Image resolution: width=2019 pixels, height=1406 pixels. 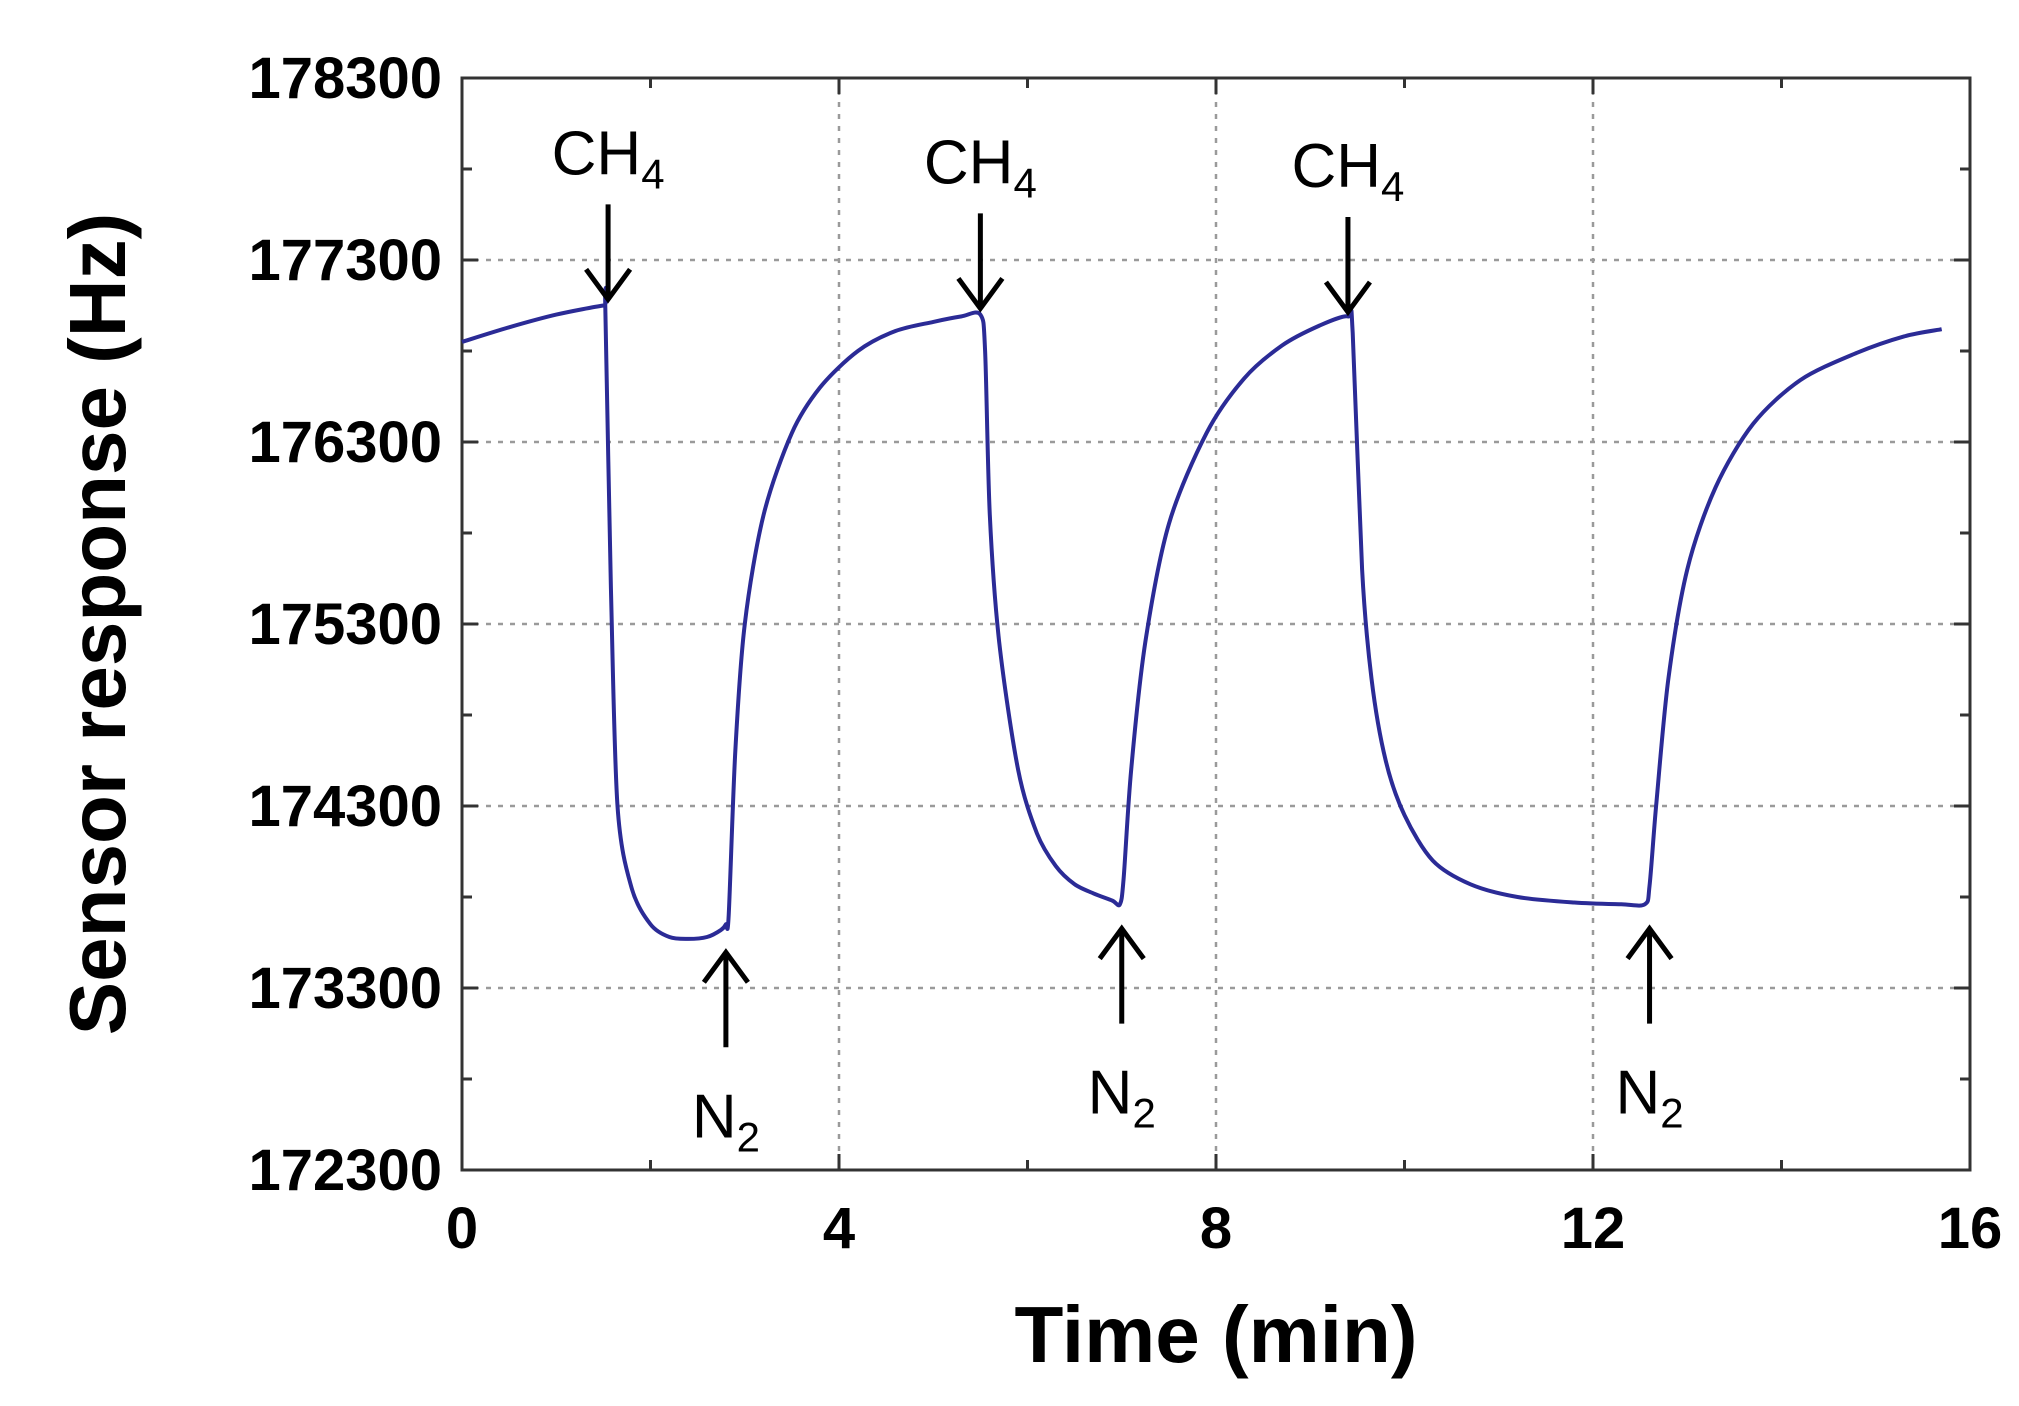 I want to click on y-tick-label: 177300, so click(x=345, y=260).